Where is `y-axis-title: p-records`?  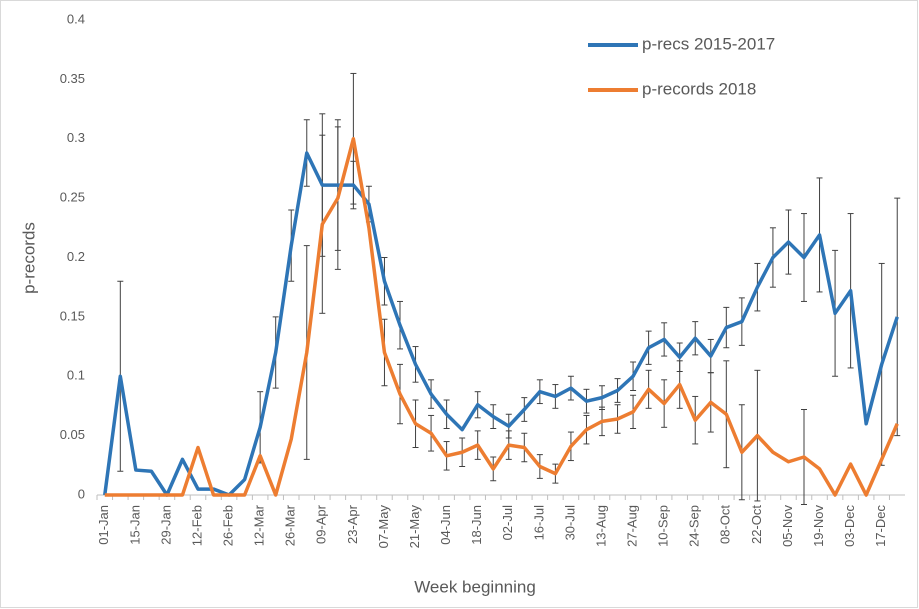
y-axis-title: p-records is located at coordinates (28, 258).